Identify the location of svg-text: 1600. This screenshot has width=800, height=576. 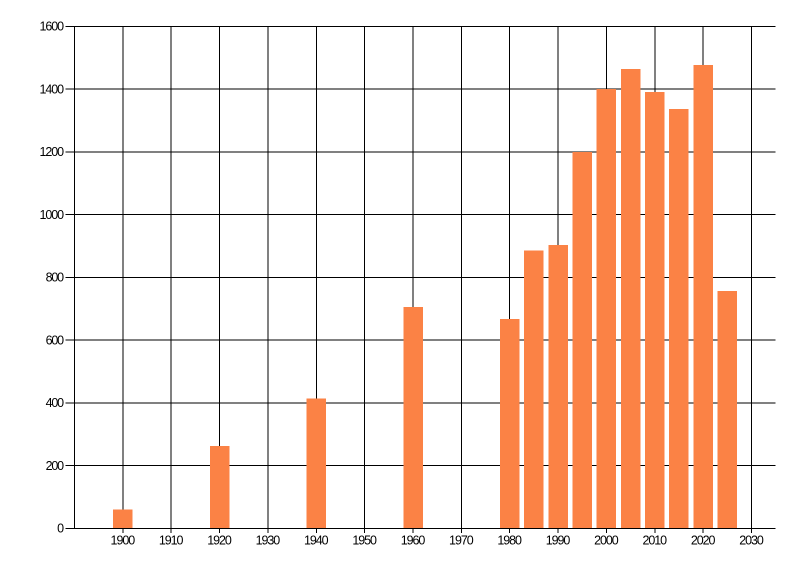
(52, 27).